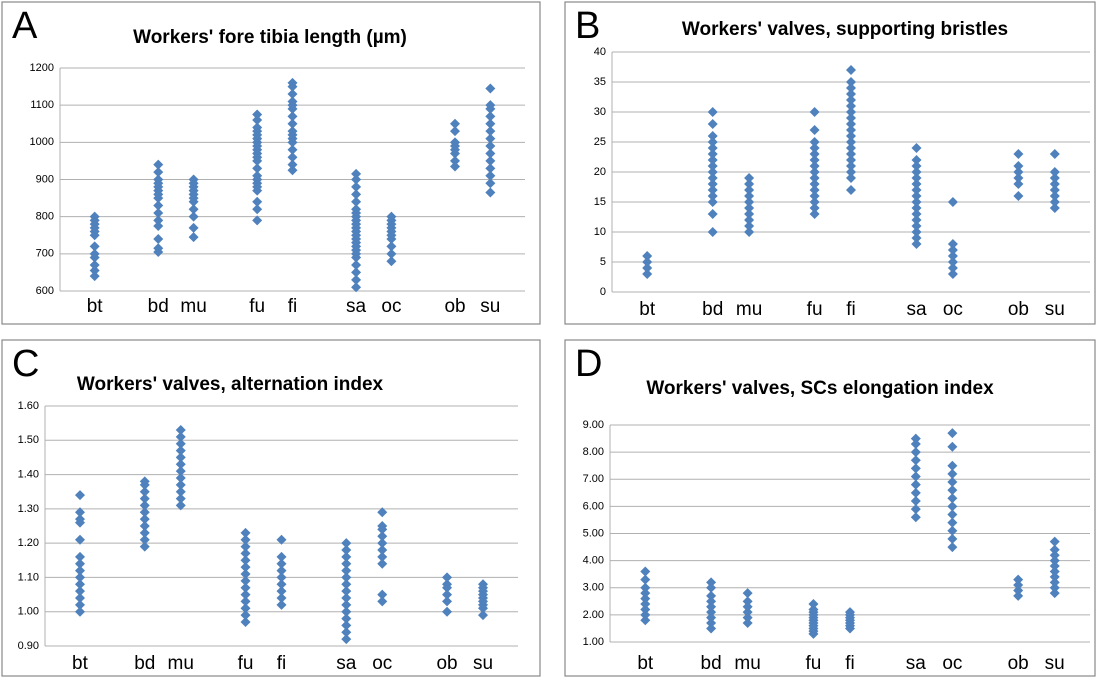  What do you see at coordinates (28, 612) in the screenshot?
I see `y-tick-label: 1.00` at bounding box center [28, 612].